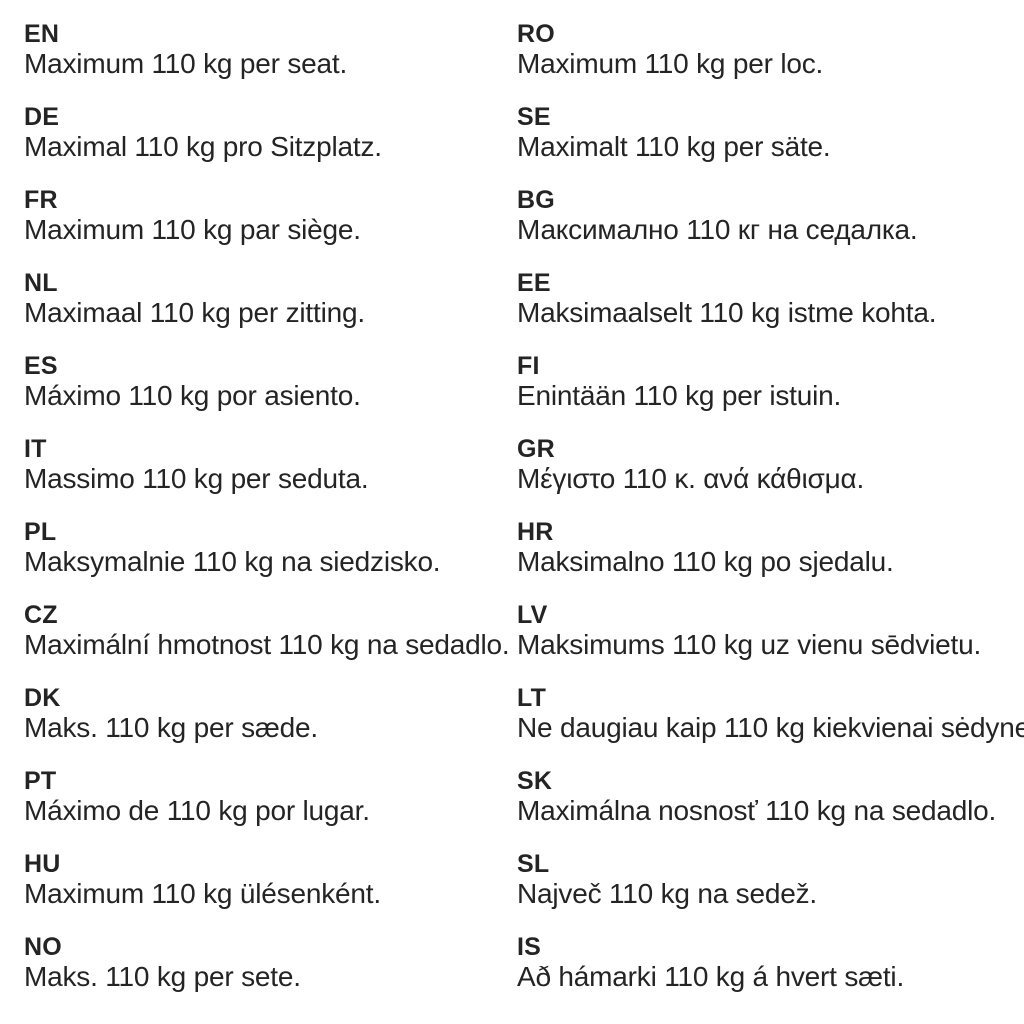  I want to click on translation-text: Maximum 110 kg ülésenként., so click(202, 893).